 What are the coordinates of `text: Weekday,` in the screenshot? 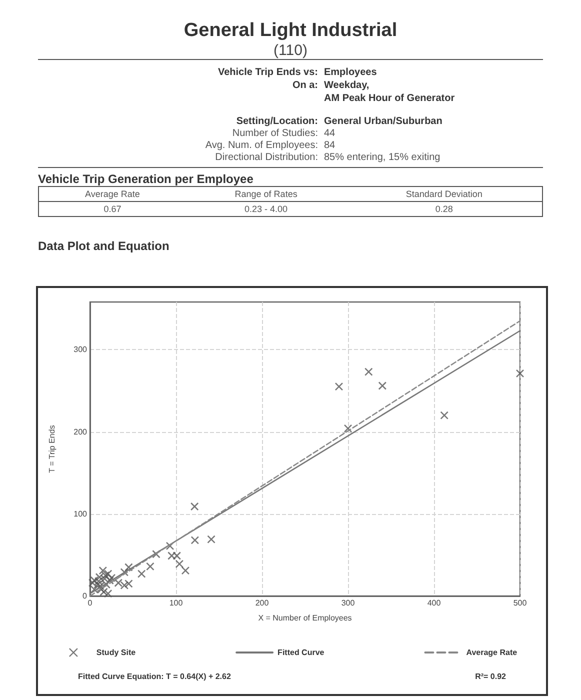 It's located at (347, 85).